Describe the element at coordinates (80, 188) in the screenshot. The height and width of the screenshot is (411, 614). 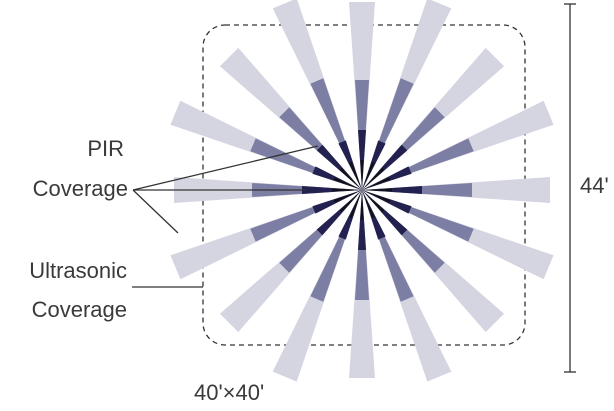
I see `pir-label-line2: Coverage` at that location.